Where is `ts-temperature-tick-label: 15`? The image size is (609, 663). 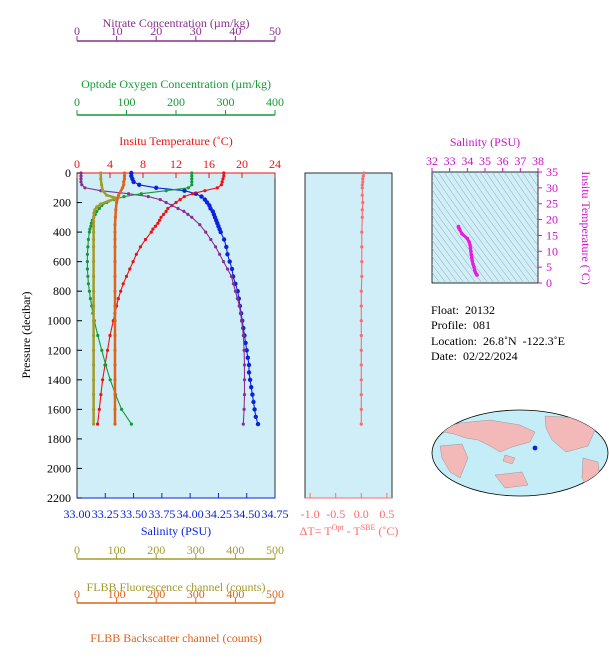 ts-temperature-tick-label: 15 is located at coordinates (552, 235).